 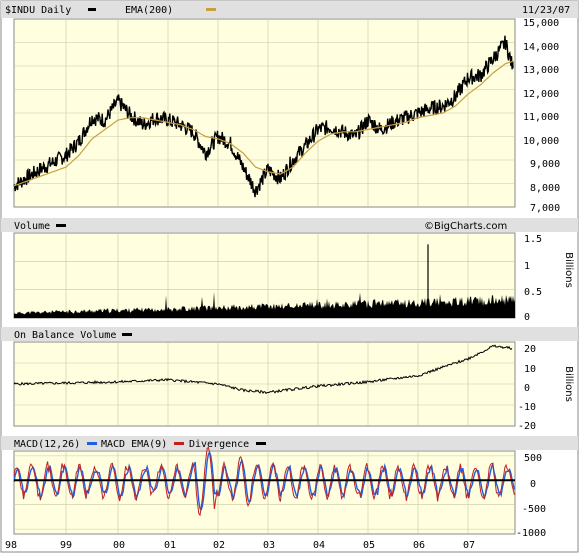 I want to click on price-tick-10000: 10,000, so click(x=541, y=141).